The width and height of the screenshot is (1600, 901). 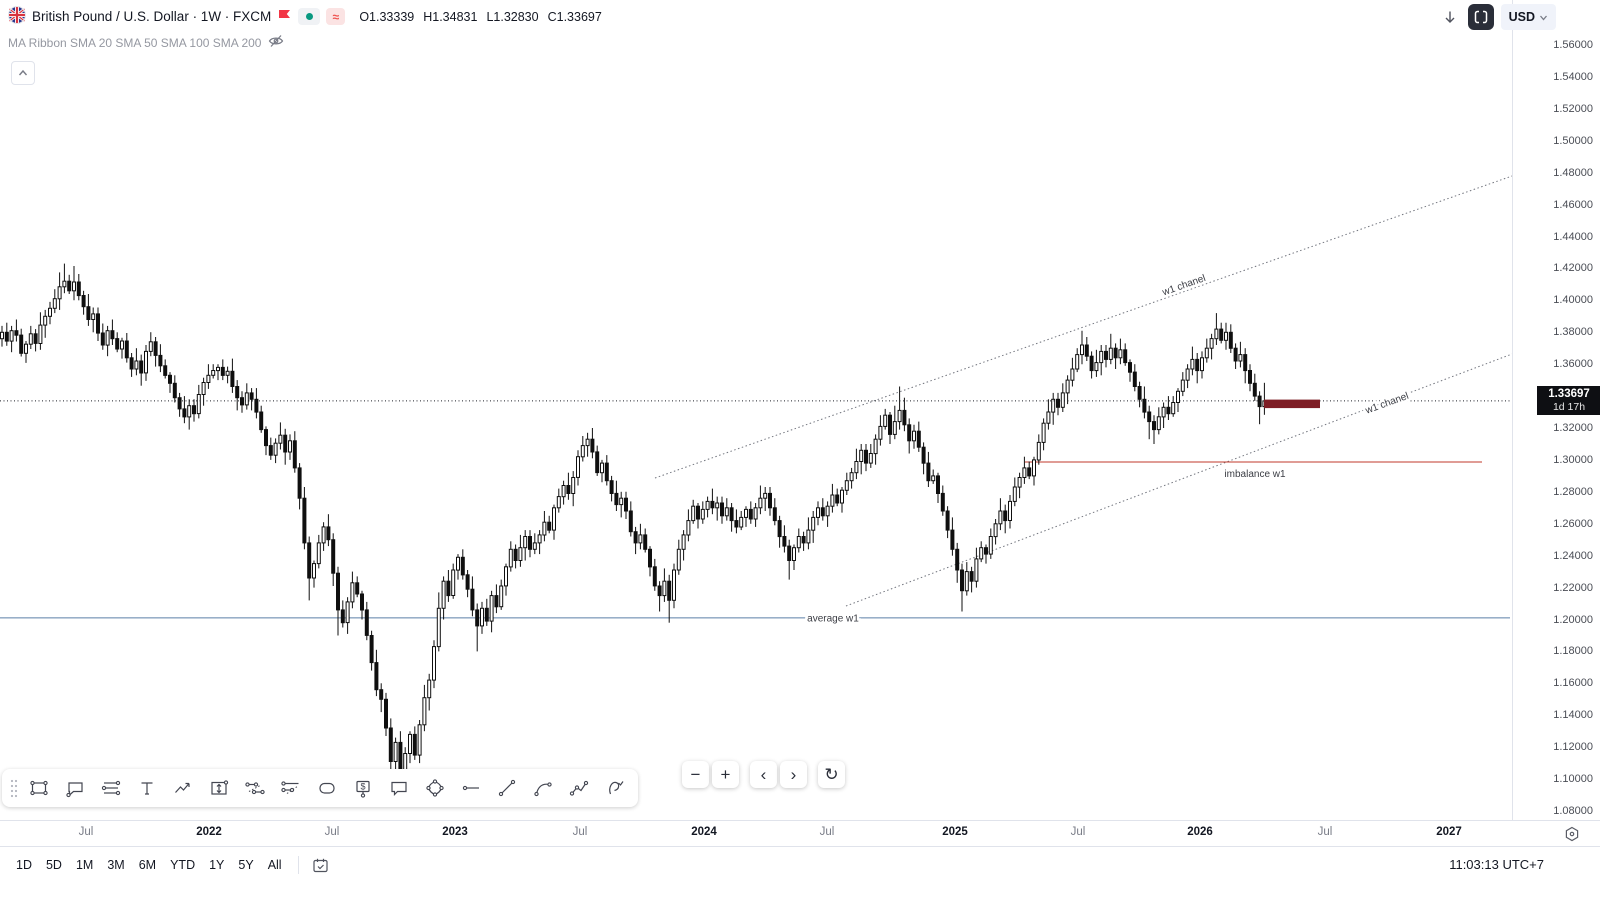 What do you see at coordinates (84, 865) in the screenshot?
I see `range-button-1m: 1M` at bounding box center [84, 865].